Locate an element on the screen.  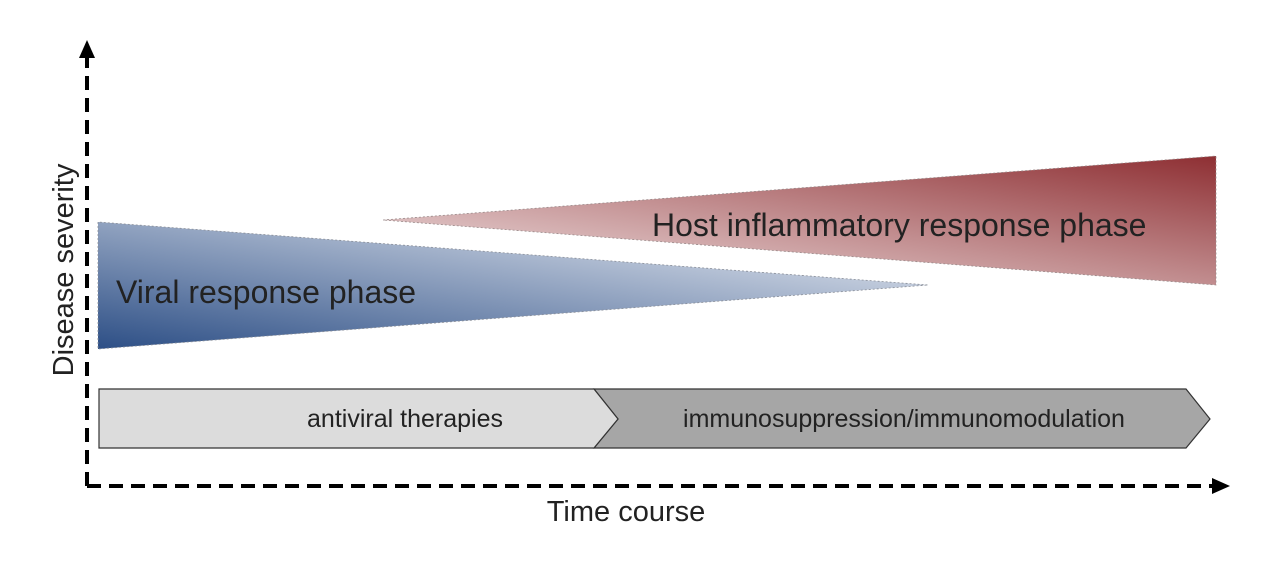
antiviral-bar is located at coordinates (358, 418).